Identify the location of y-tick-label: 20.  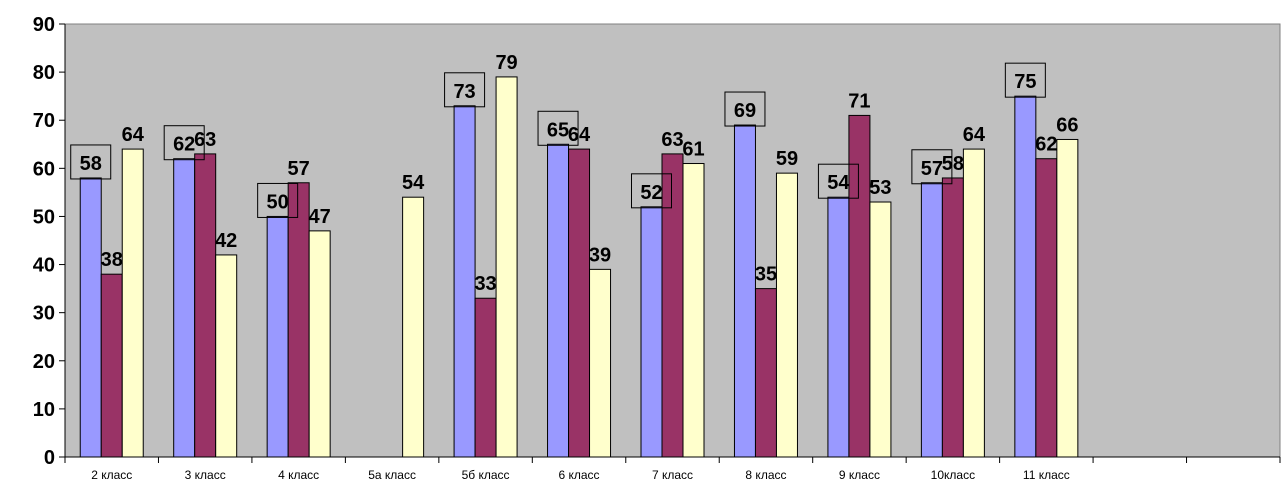
(44, 362).